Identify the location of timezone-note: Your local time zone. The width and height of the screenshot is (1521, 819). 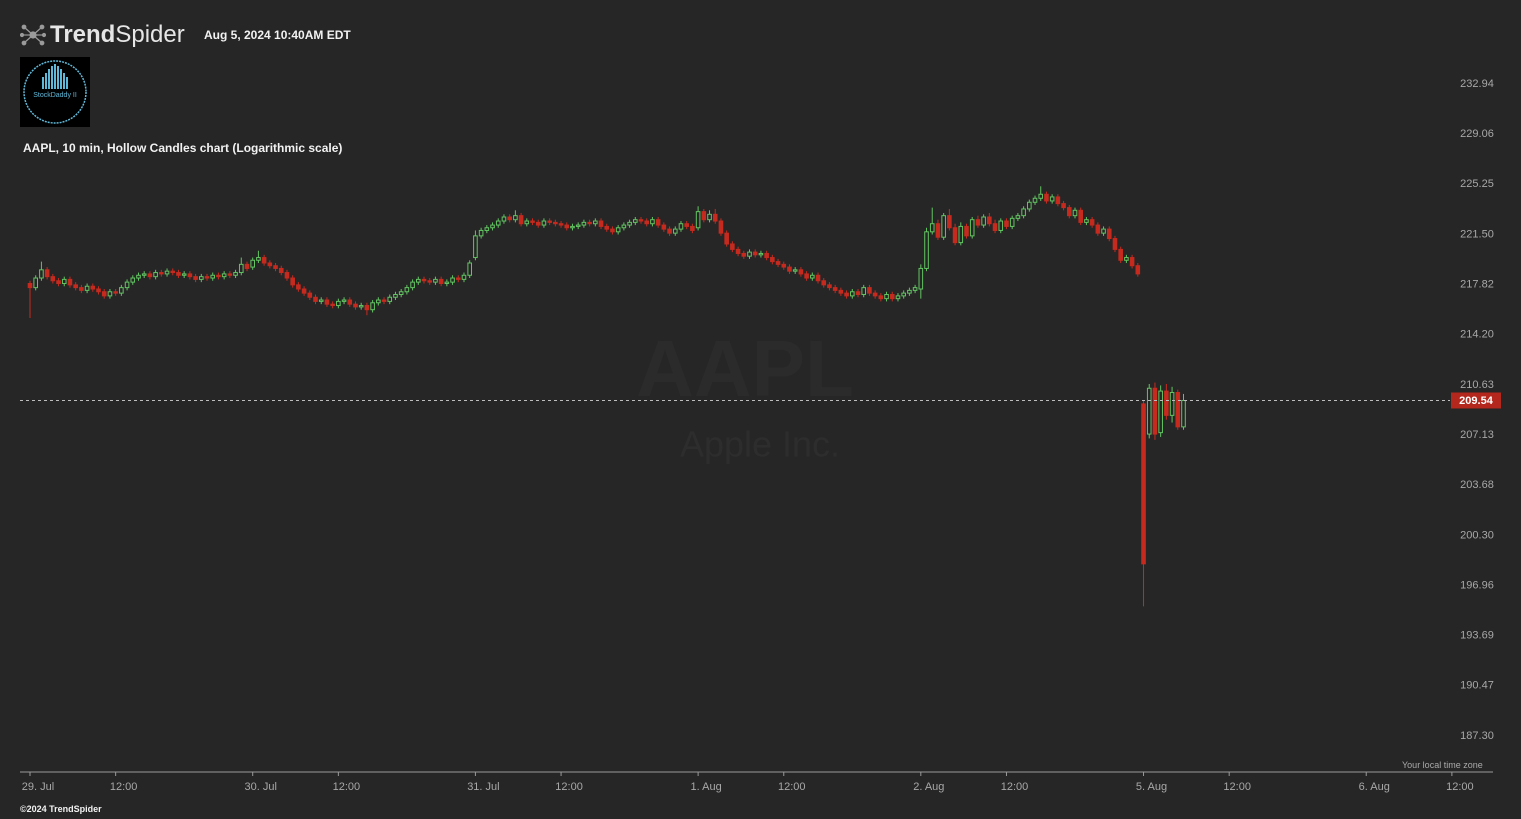
(1442, 765).